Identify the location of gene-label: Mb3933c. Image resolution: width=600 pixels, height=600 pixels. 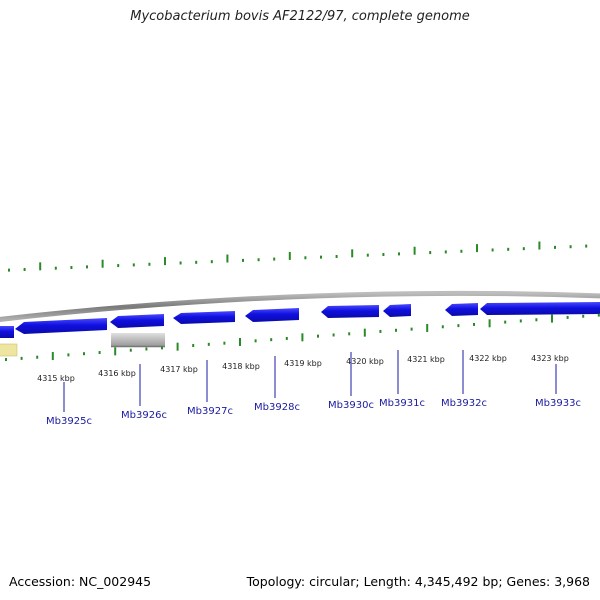
(558, 403).